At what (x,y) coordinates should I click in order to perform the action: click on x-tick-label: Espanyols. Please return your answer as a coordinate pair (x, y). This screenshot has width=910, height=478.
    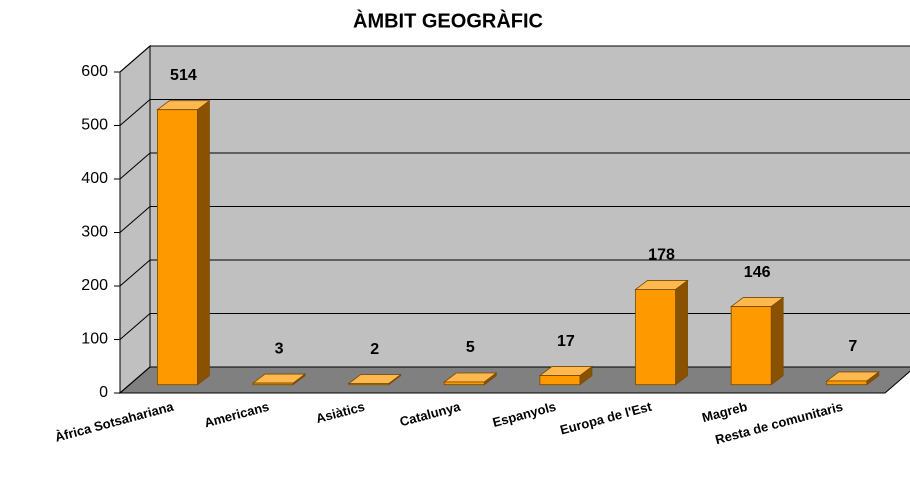
    Looking at the image, I should click on (524, 414).